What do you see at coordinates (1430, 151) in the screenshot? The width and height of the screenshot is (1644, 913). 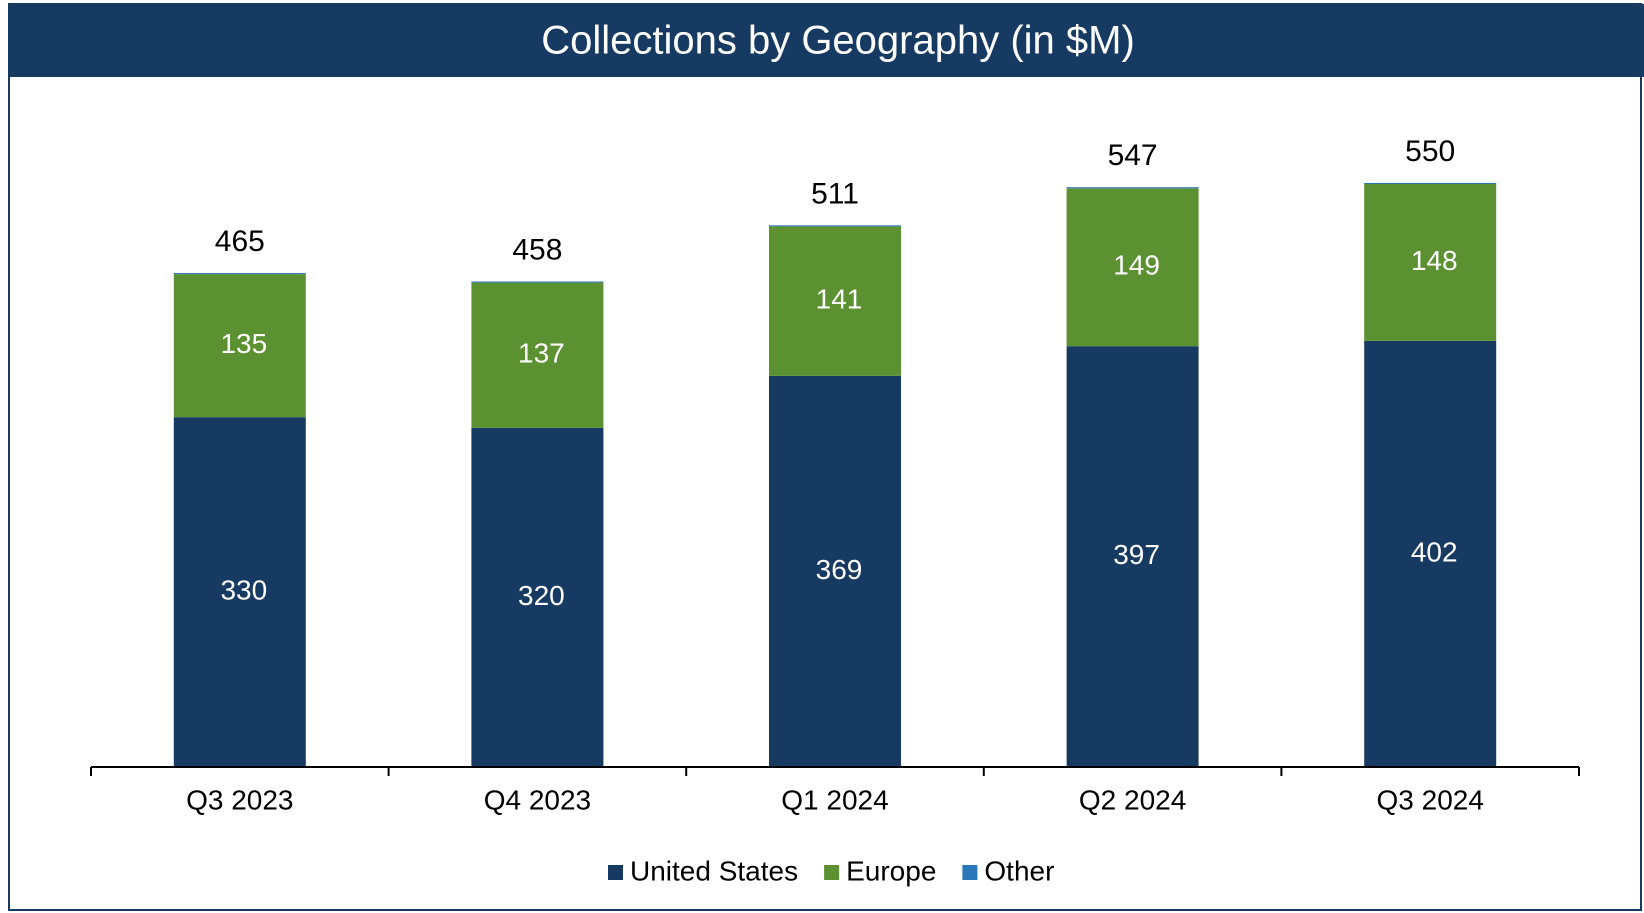 I see `total-label: 550` at bounding box center [1430, 151].